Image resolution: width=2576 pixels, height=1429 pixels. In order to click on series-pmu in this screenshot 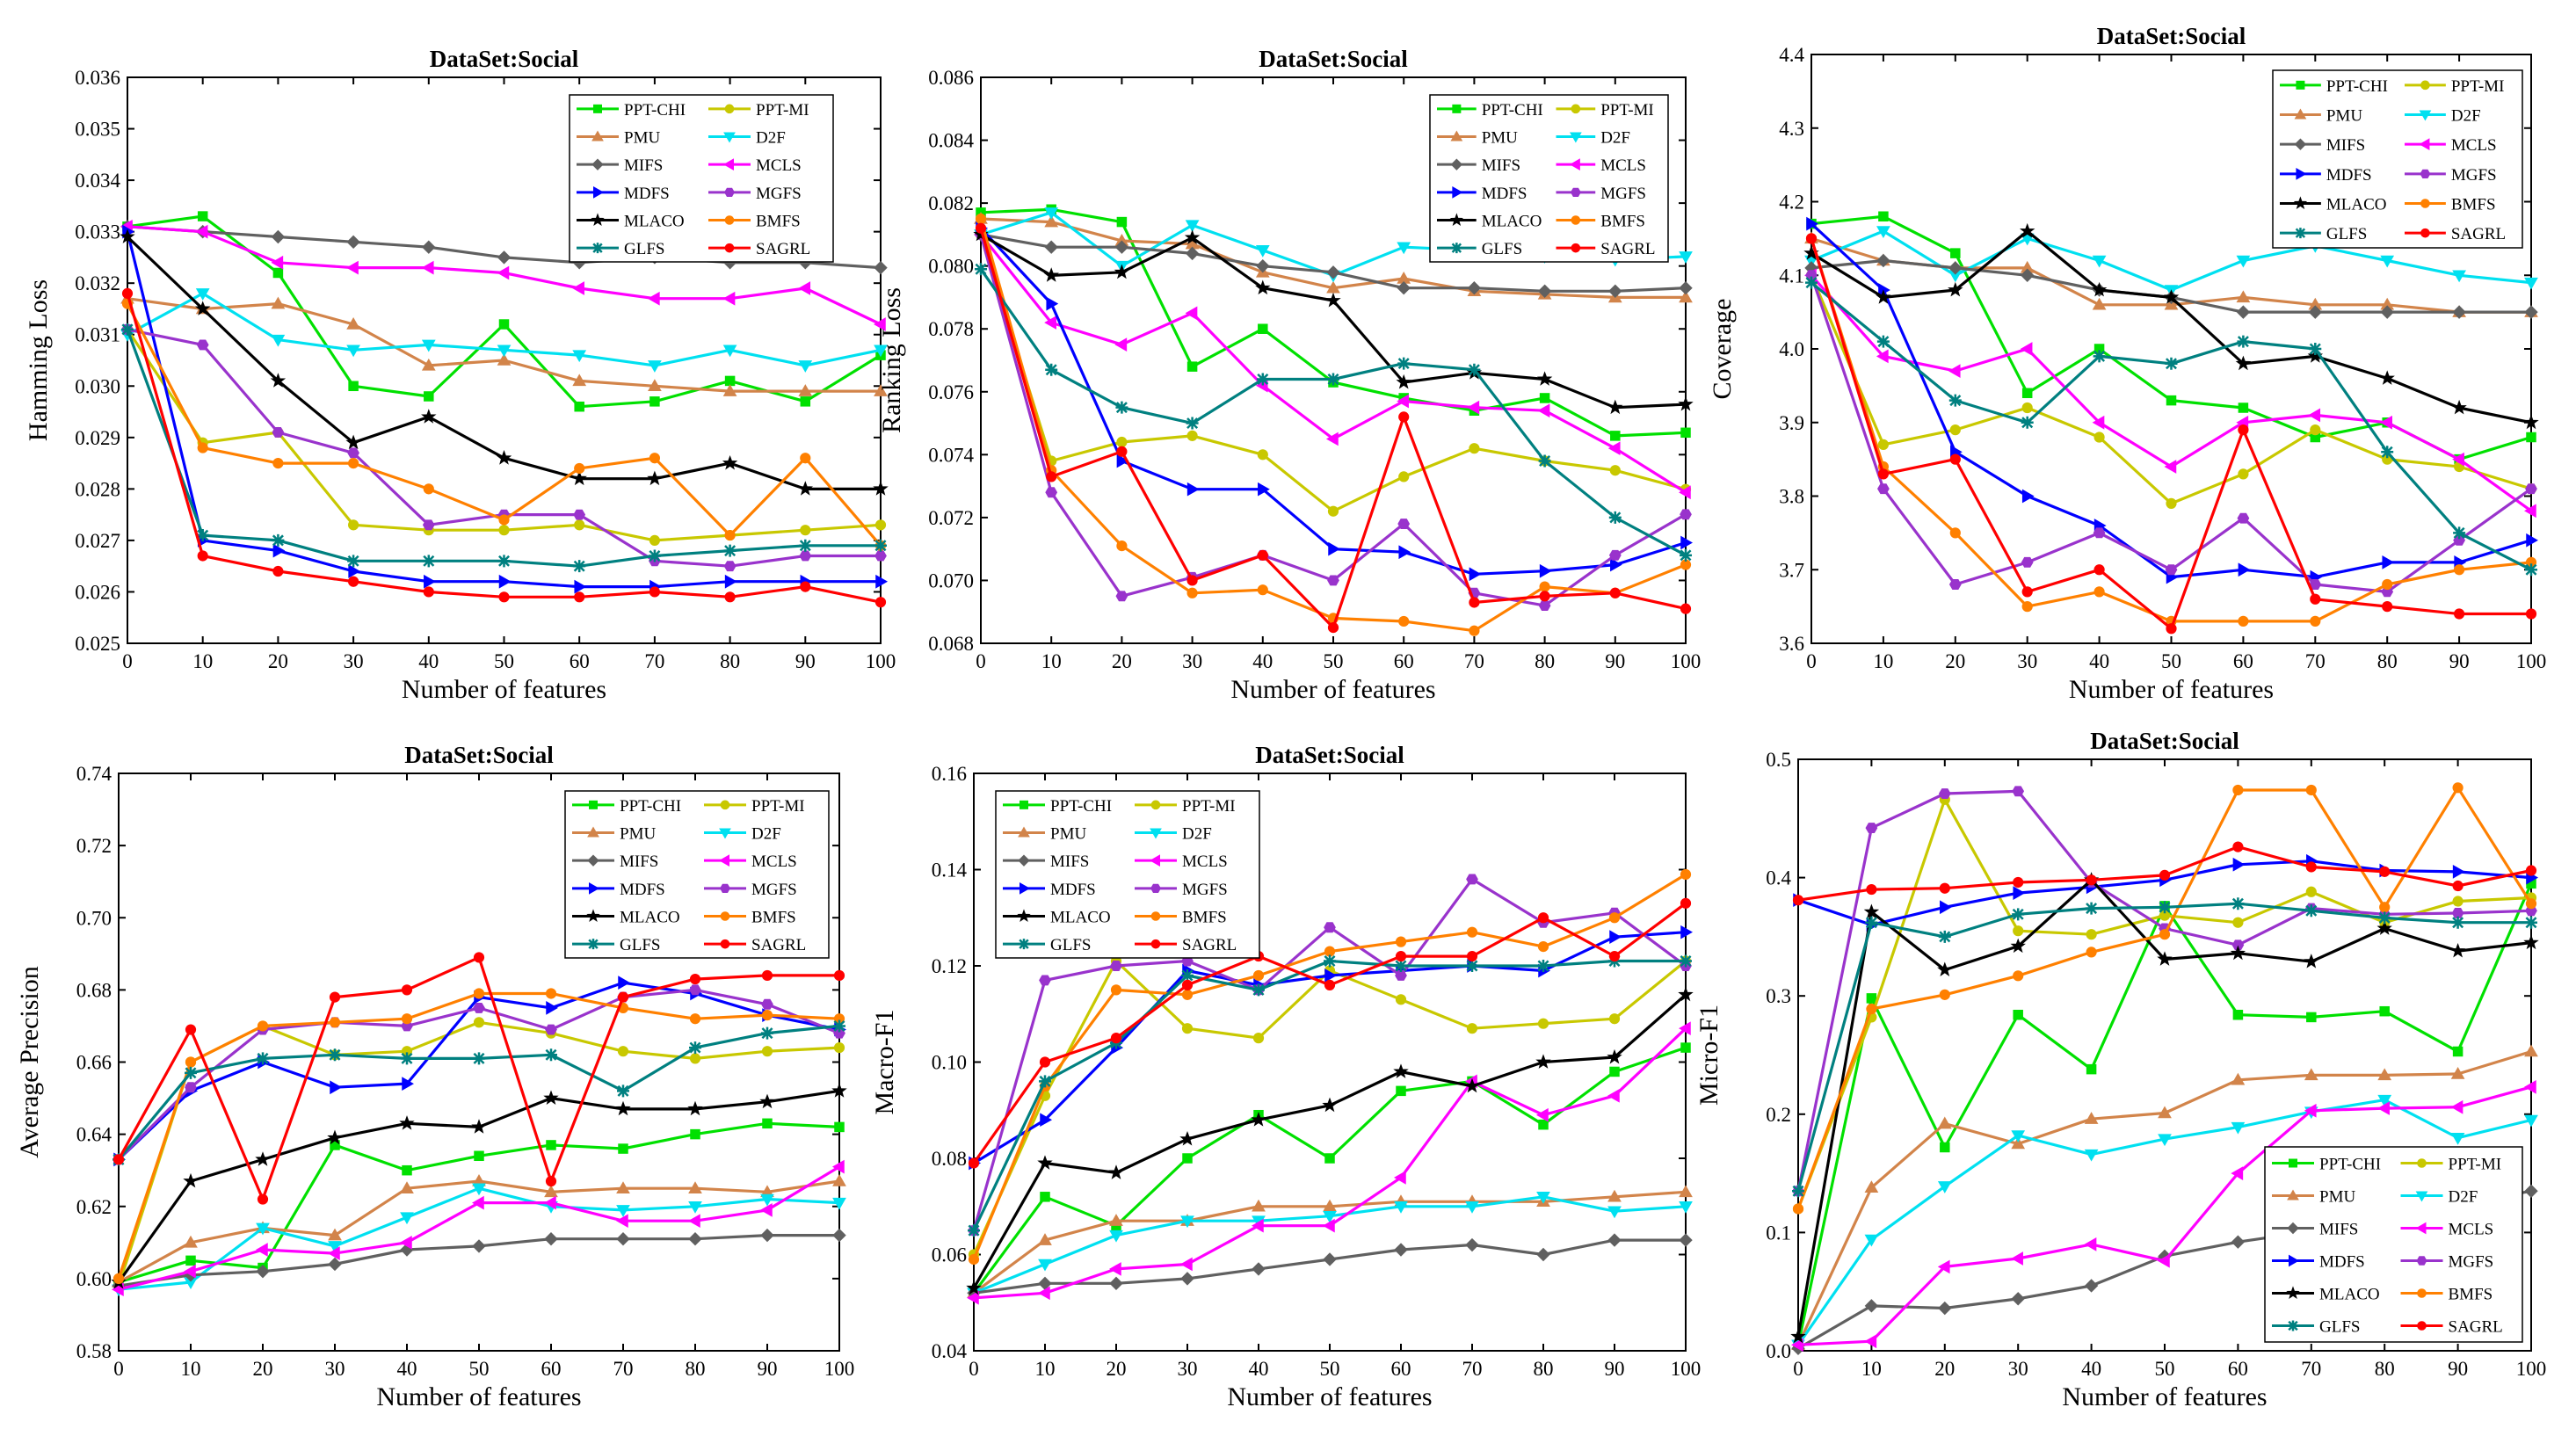, I will do `click(2164, 1197)`.